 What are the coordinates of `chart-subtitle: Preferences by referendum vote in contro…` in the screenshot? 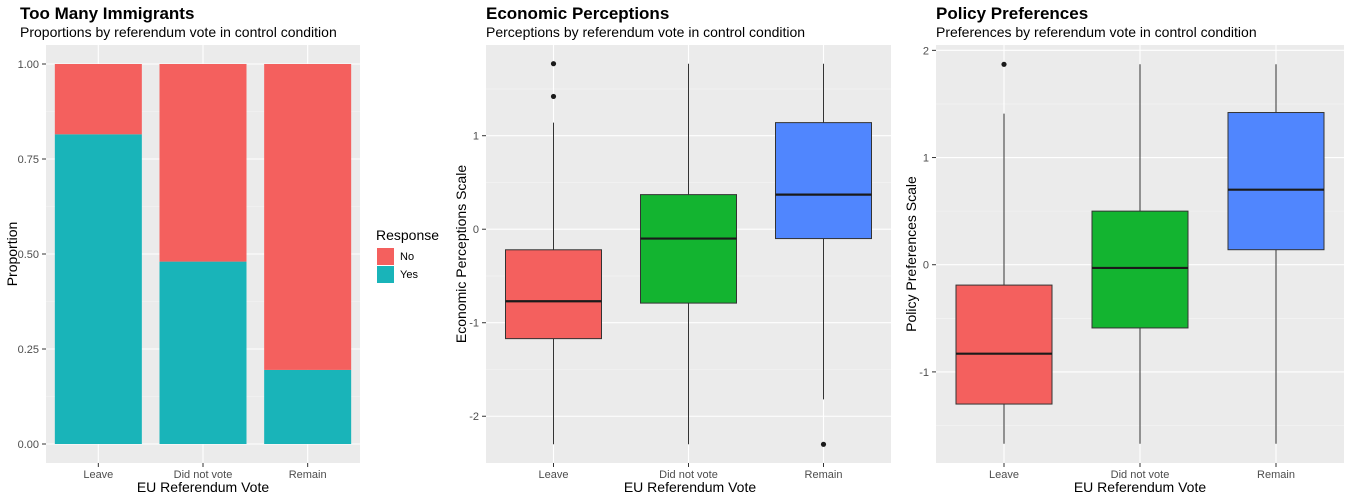 It's located at (1096, 32).